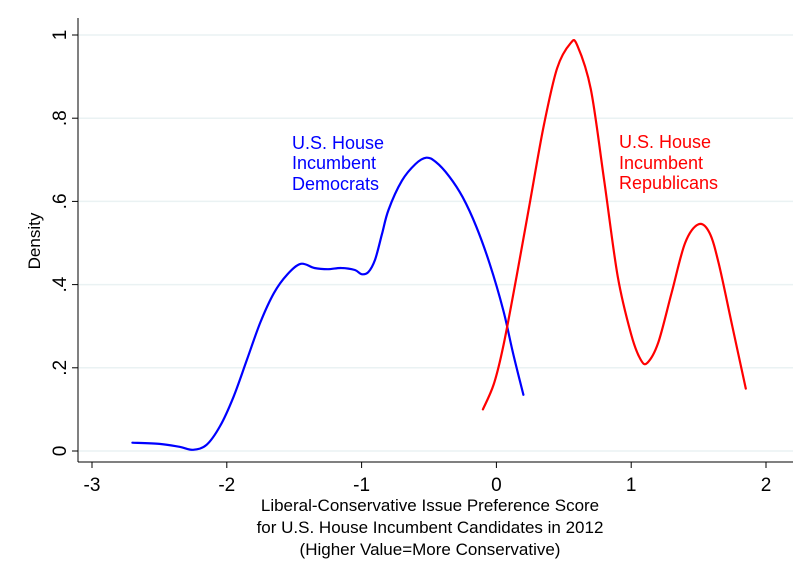  Describe the element at coordinates (361, 485) in the screenshot. I see `x-tick-label-2: -1` at that location.